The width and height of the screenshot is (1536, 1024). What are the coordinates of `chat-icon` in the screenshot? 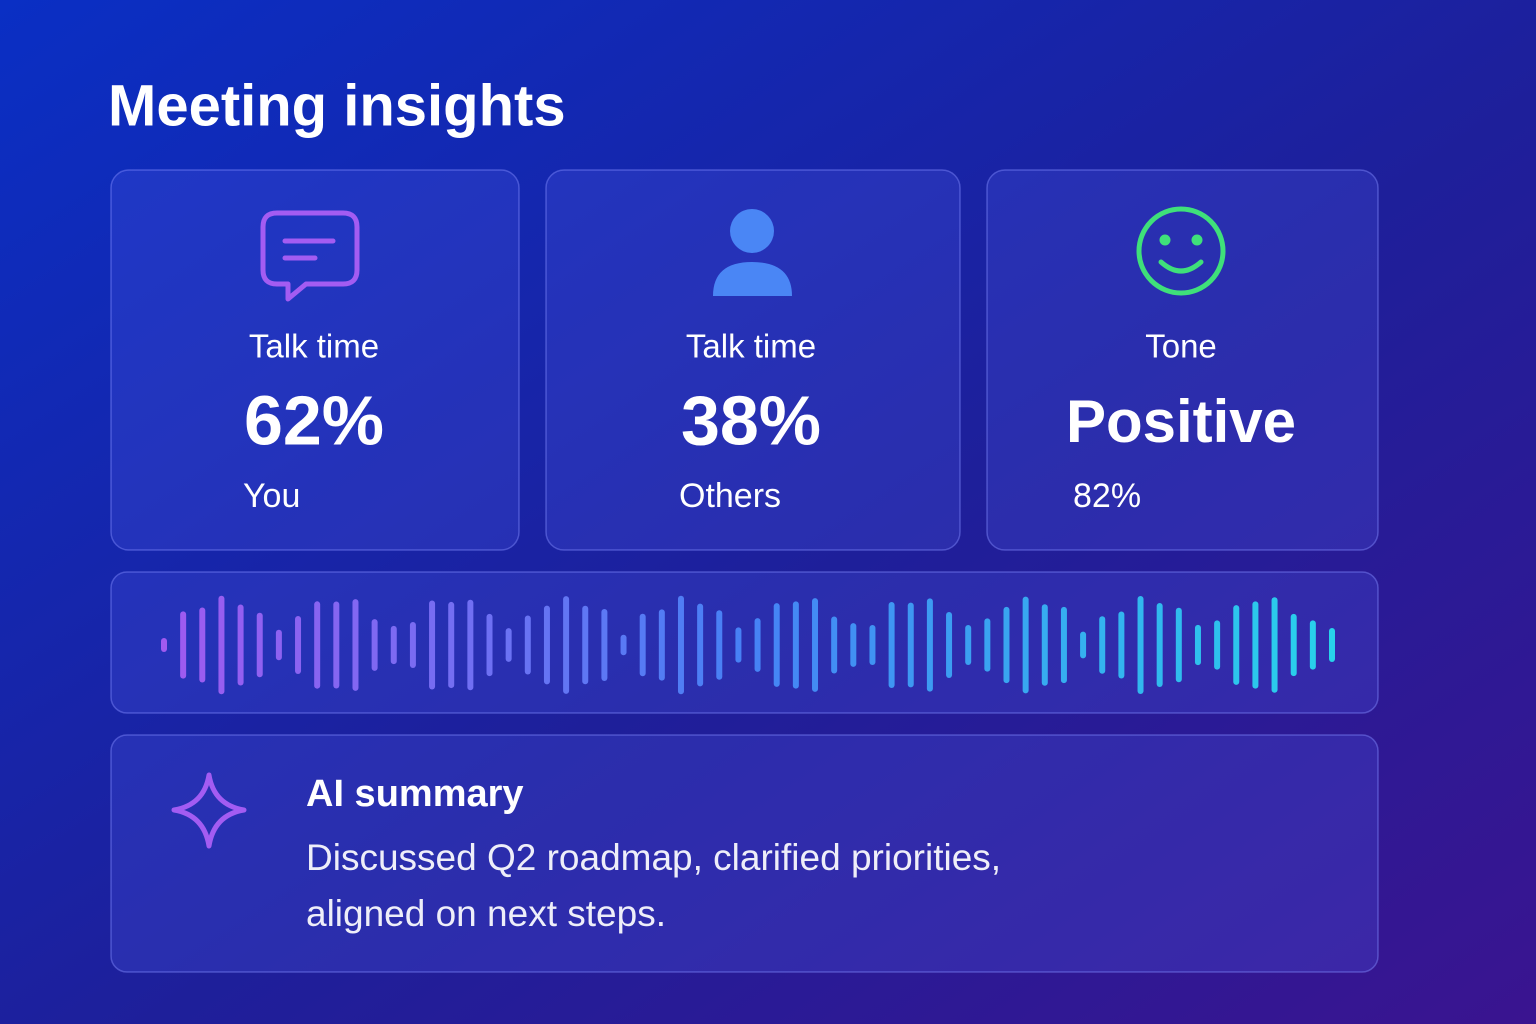 It's located at (310, 256).